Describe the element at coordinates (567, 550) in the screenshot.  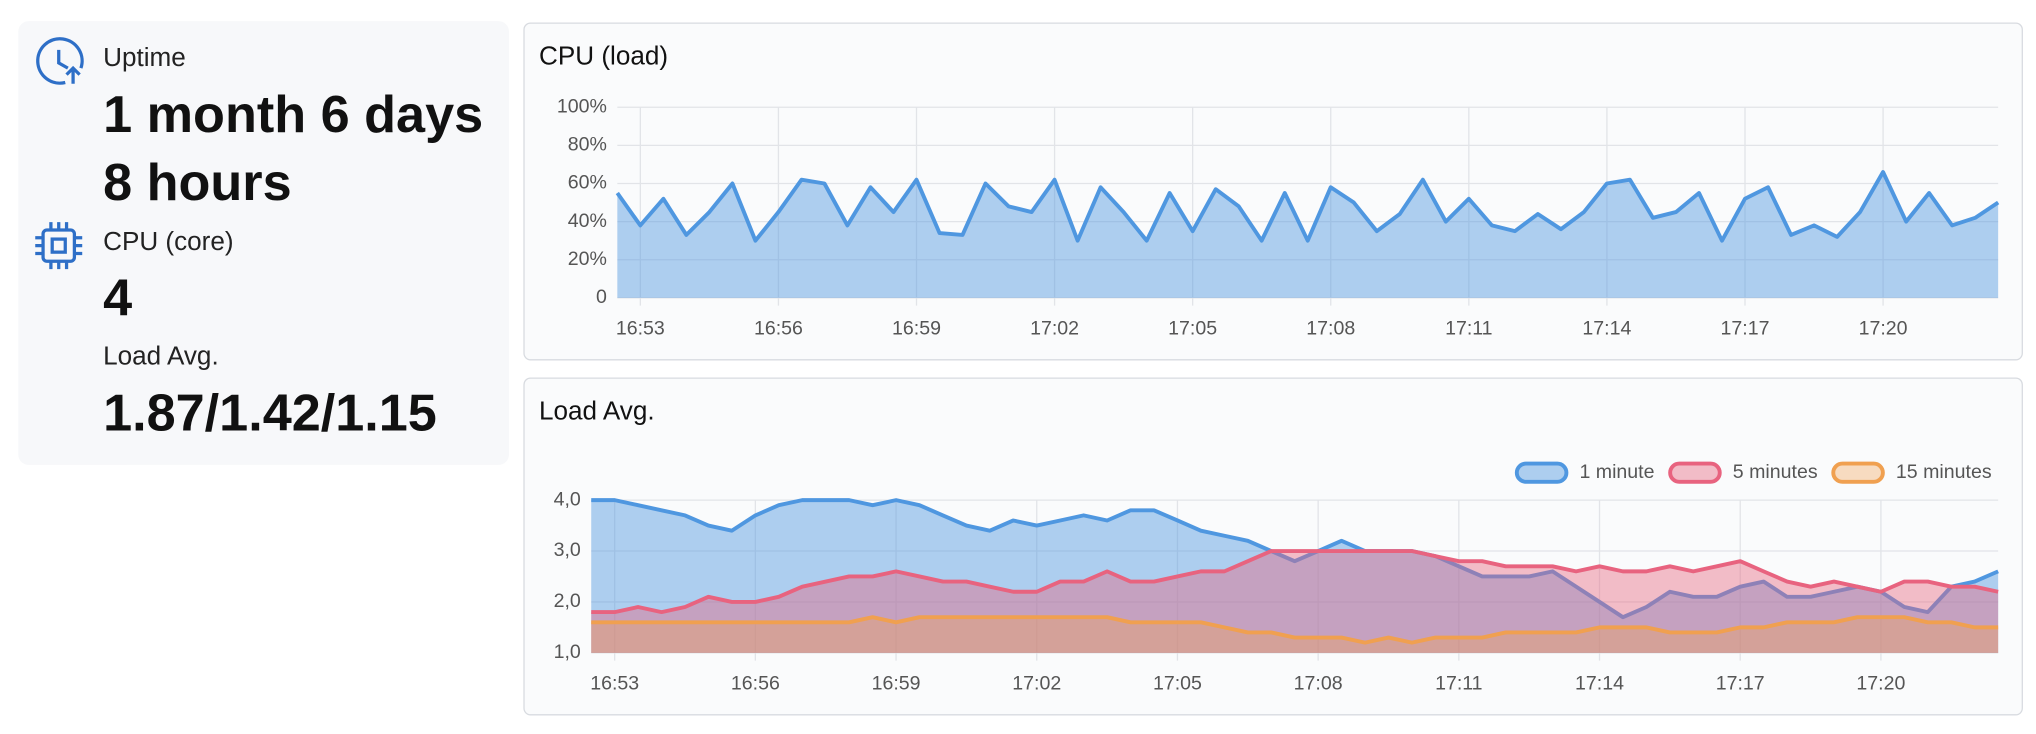
I see `y-tick-label: 3,0` at that location.